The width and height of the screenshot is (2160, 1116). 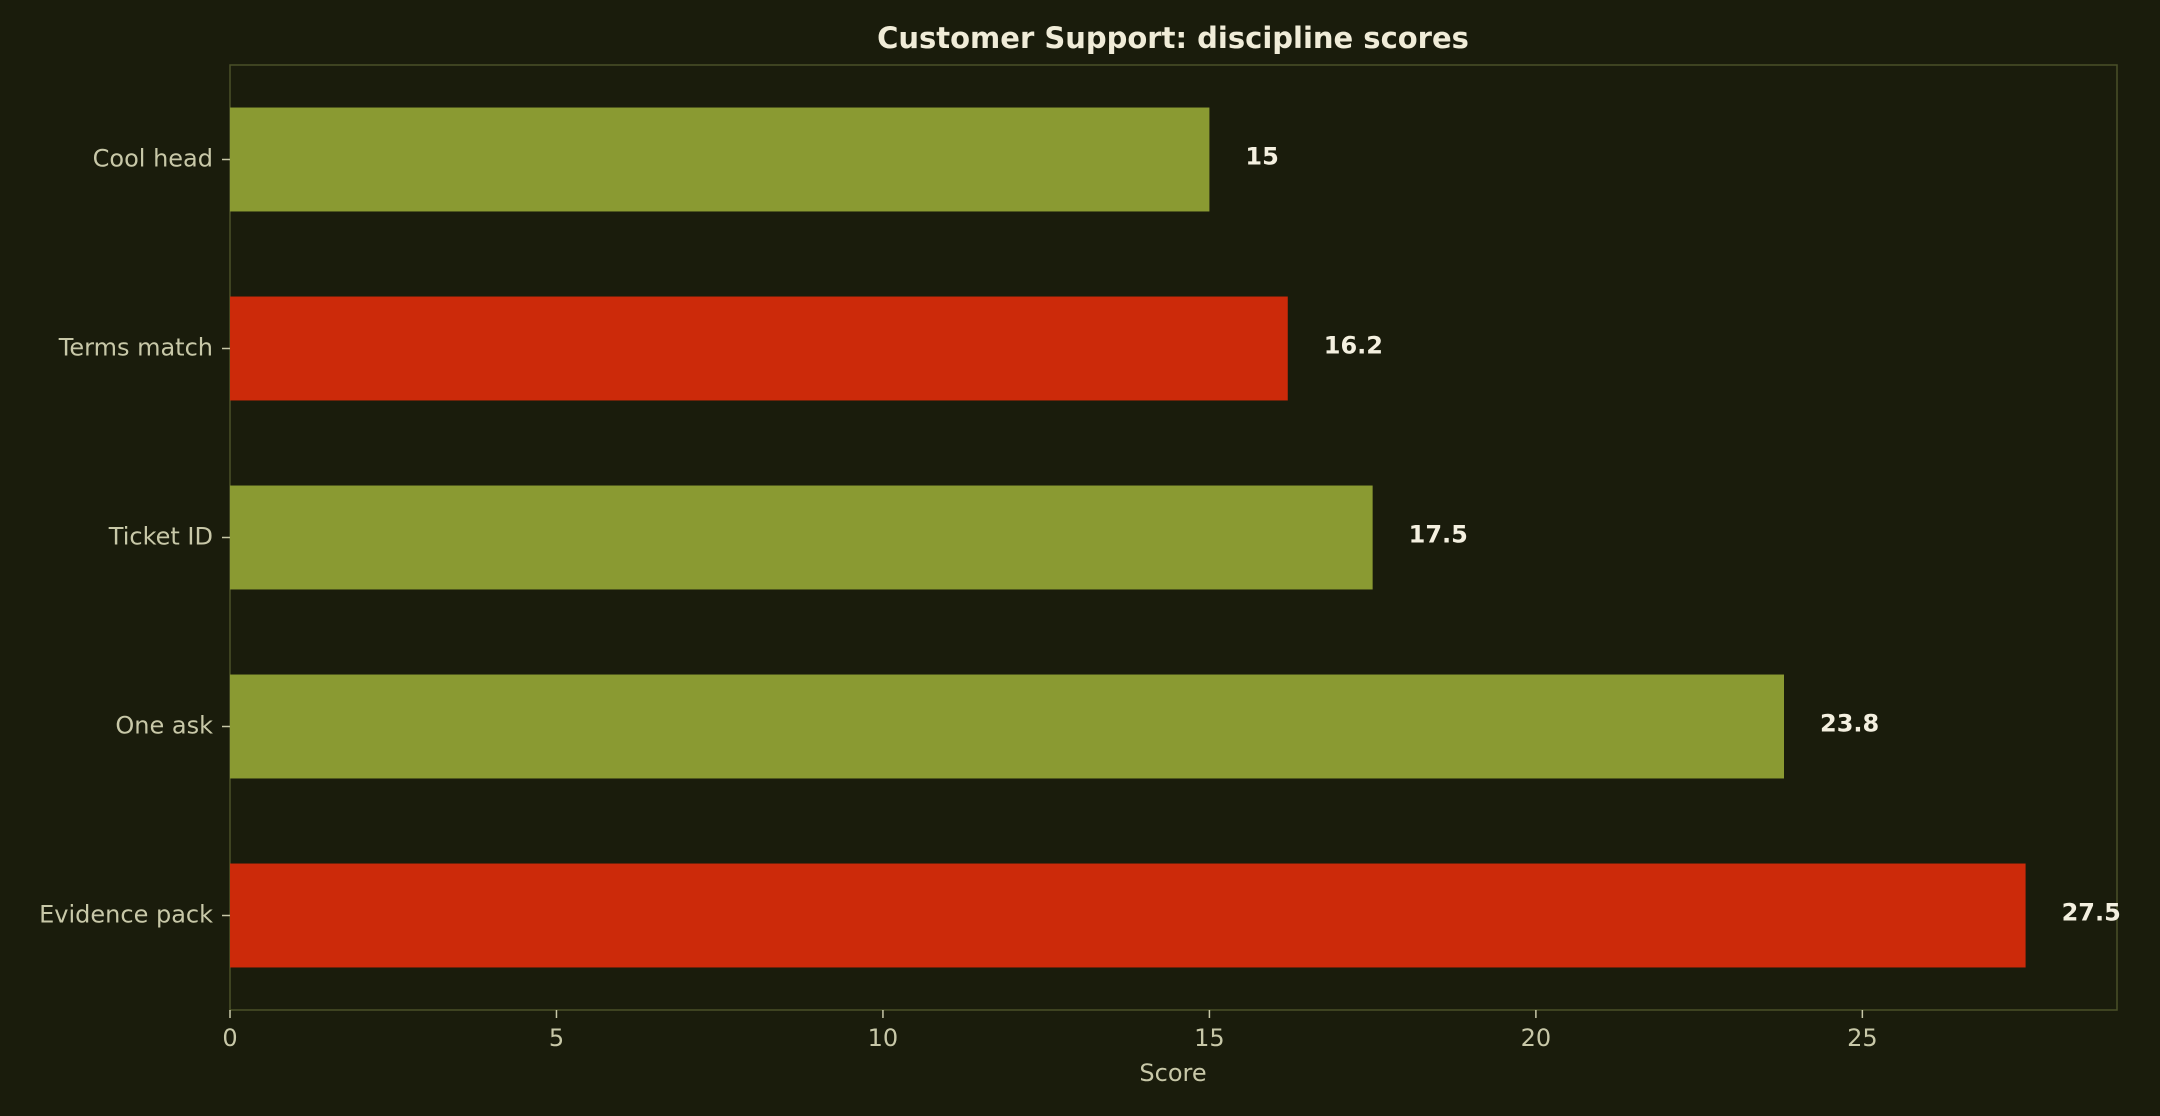 What do you see at coordinates (1849, 724) in the screenshot?
I see `value-label: 23.8` at bounding box center [1849, 724].